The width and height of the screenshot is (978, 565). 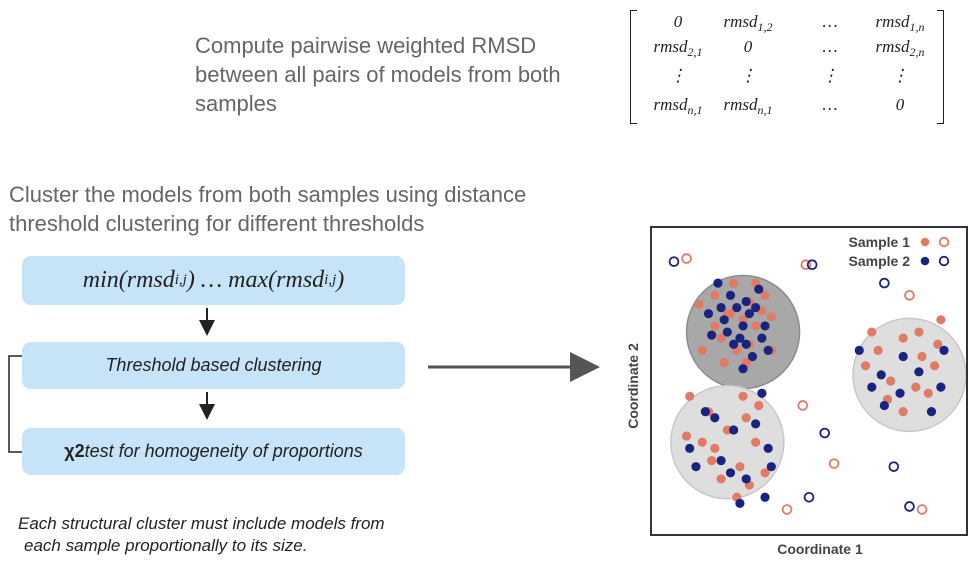 What do you see at coordinates (748, 23) in the screenshot?
I see `matrix-cell: rmsd1,2` at bounding box center [748, 23].